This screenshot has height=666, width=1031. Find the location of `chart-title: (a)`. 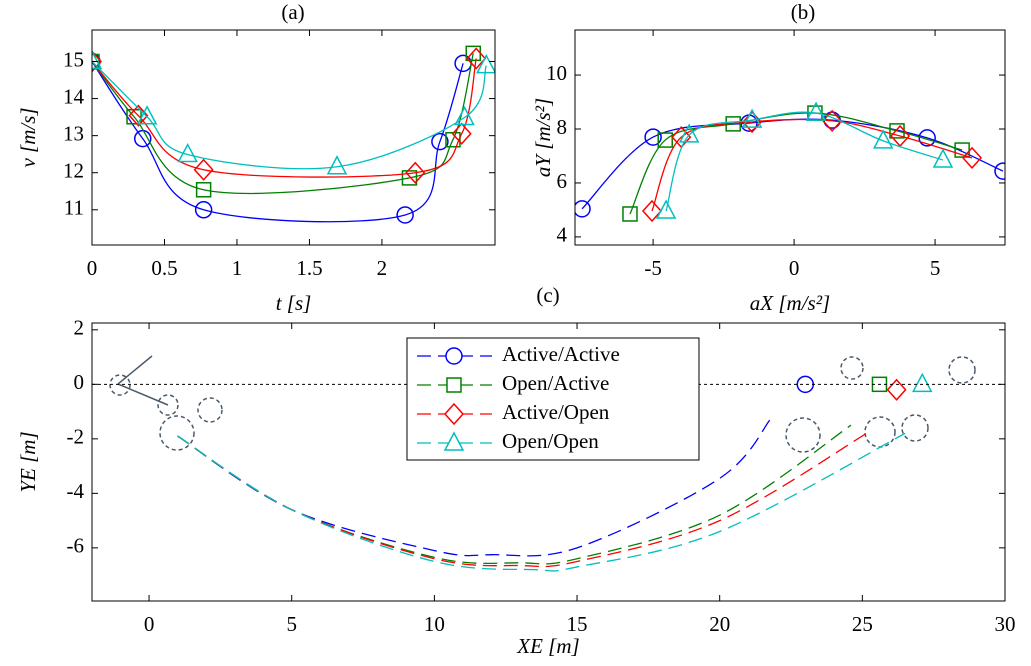

chart-title: (a) is located at coordinates (292, 12).